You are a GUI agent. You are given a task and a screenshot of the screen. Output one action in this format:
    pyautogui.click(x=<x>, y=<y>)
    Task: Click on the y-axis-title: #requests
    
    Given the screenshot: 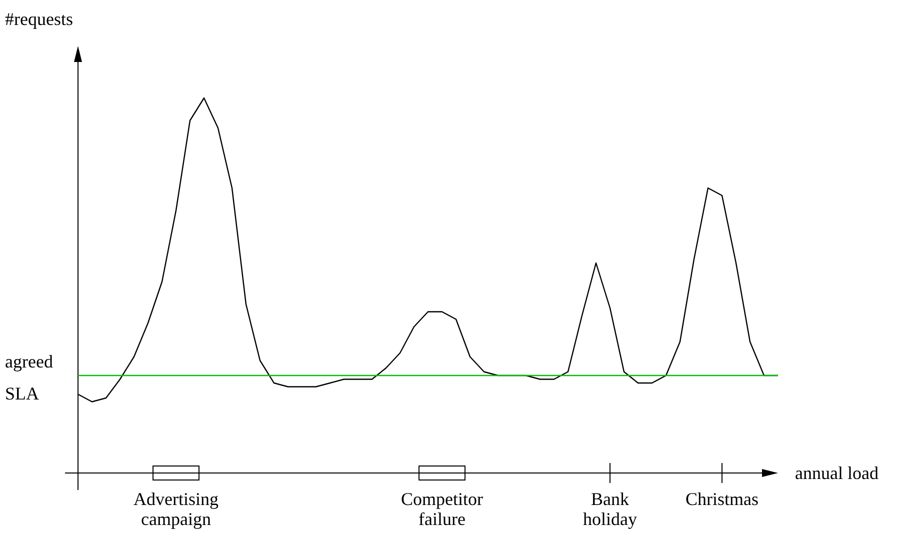 What is the action you would take?
    pyautogui.click(x=39, y=19)
    